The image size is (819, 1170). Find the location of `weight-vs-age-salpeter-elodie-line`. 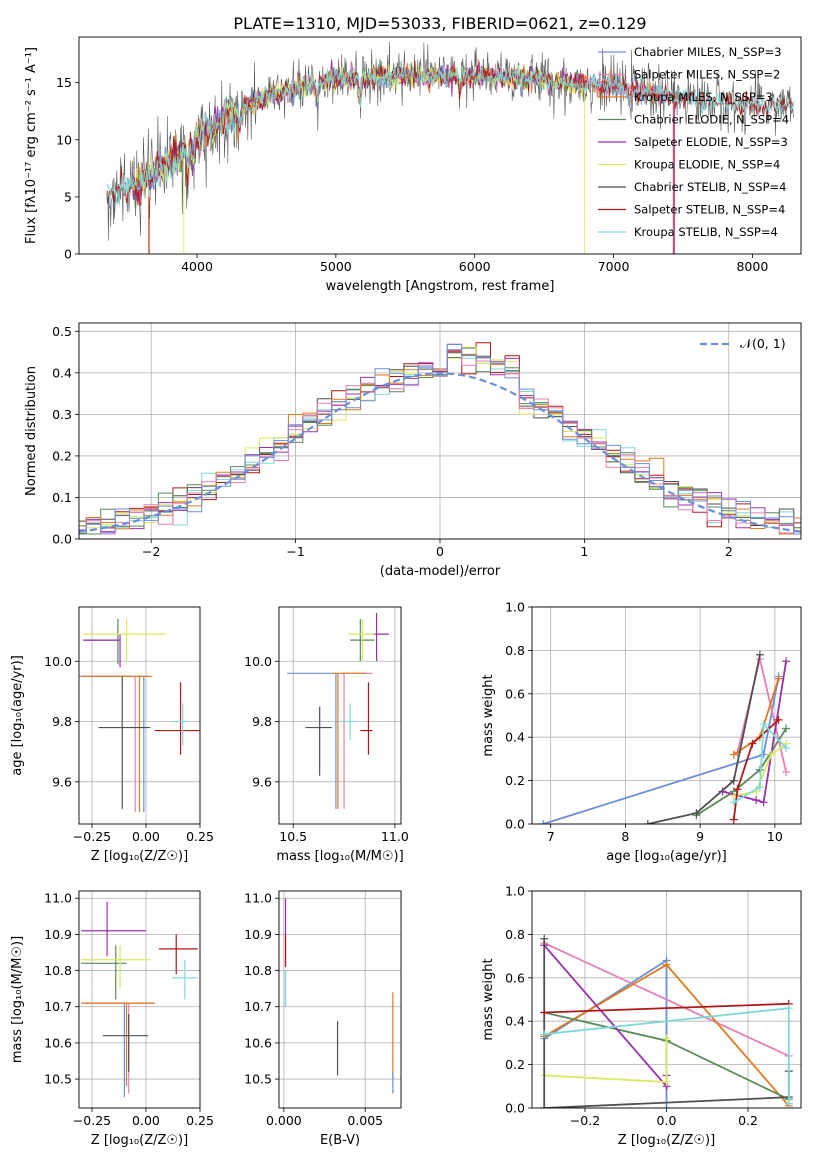

weight-vs-age-salpeter-elodie-line is located at coordinates (754, 732).